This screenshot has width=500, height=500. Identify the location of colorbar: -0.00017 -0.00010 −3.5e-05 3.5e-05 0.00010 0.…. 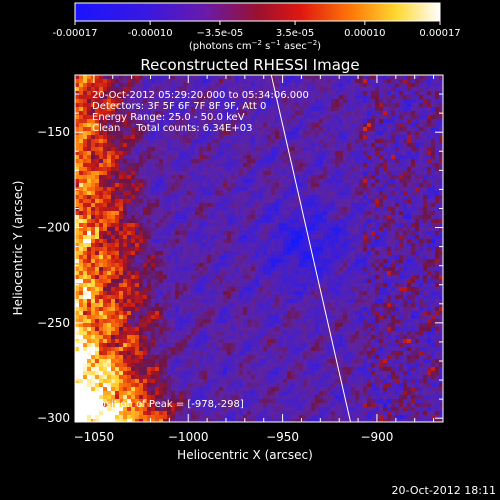
(257, 27).